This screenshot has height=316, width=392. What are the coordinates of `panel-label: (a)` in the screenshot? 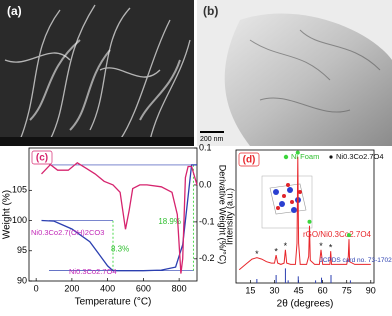 It's located at (14, 11).